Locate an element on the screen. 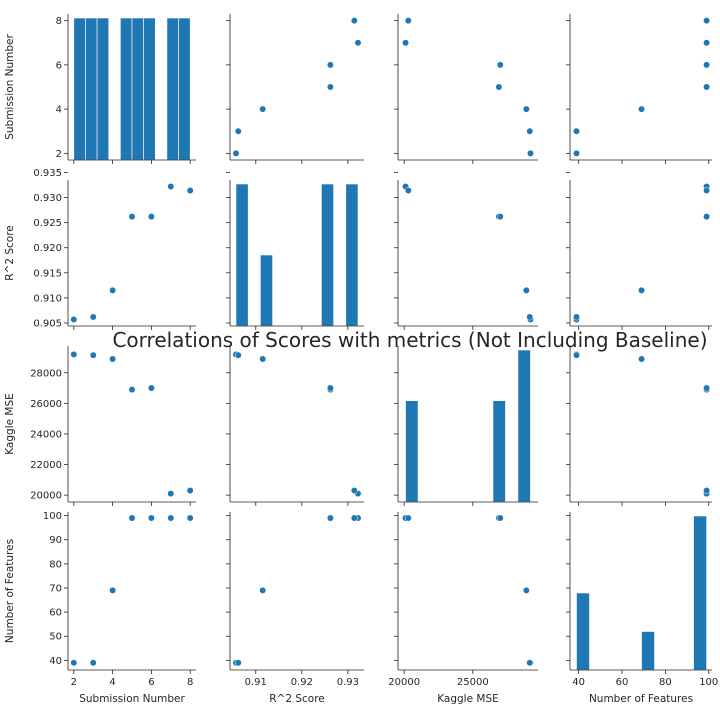 This screenshot has height=712, width=720. y-tick-label: 50 is located at coordinates (55, 637).